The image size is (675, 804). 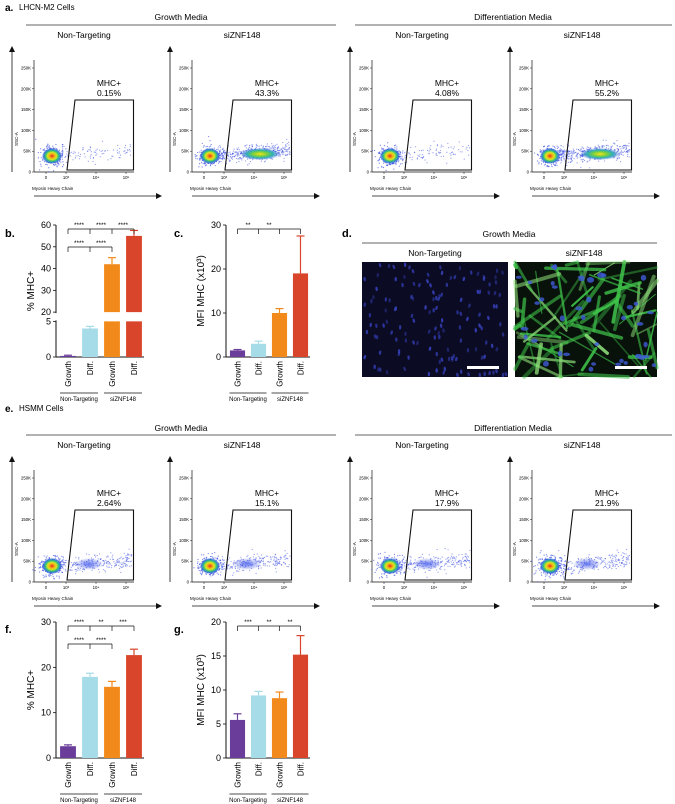 What do you see at coordinates (269, 228) in the screenshot?
I see `significance-brackets: ** **` at bounding box center [269, 228].